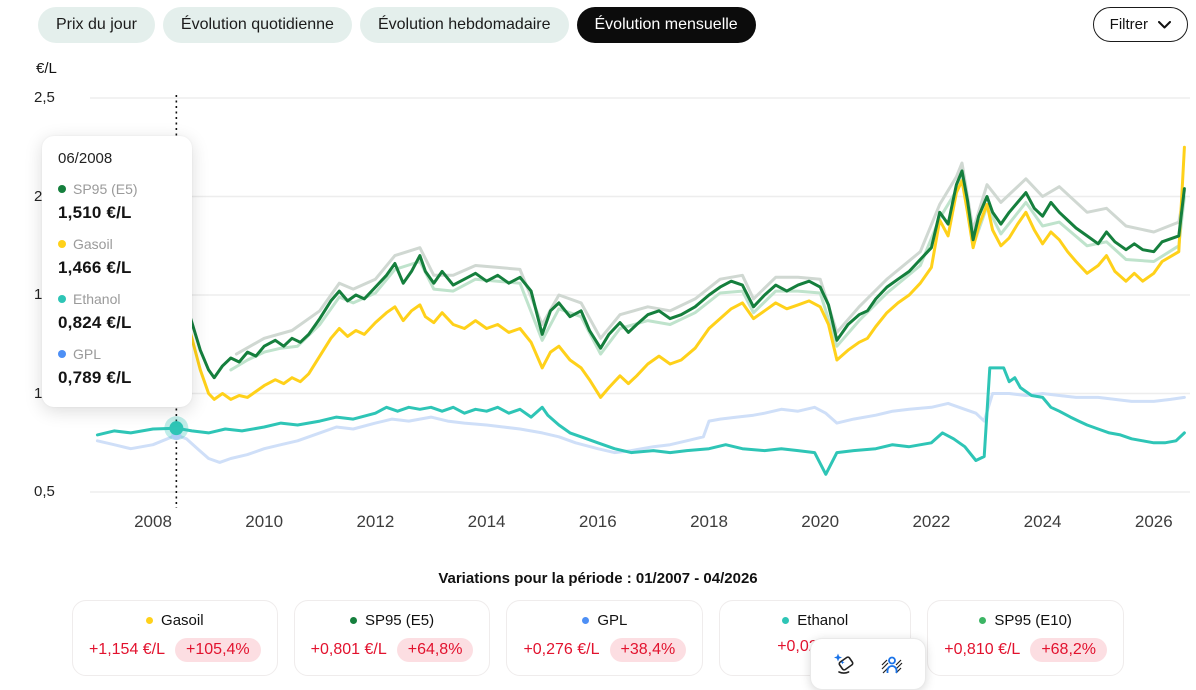 The height and width of the screenshot is (690, 1196). I want to click on x-tick-label: 2024, so click(1042, 521).